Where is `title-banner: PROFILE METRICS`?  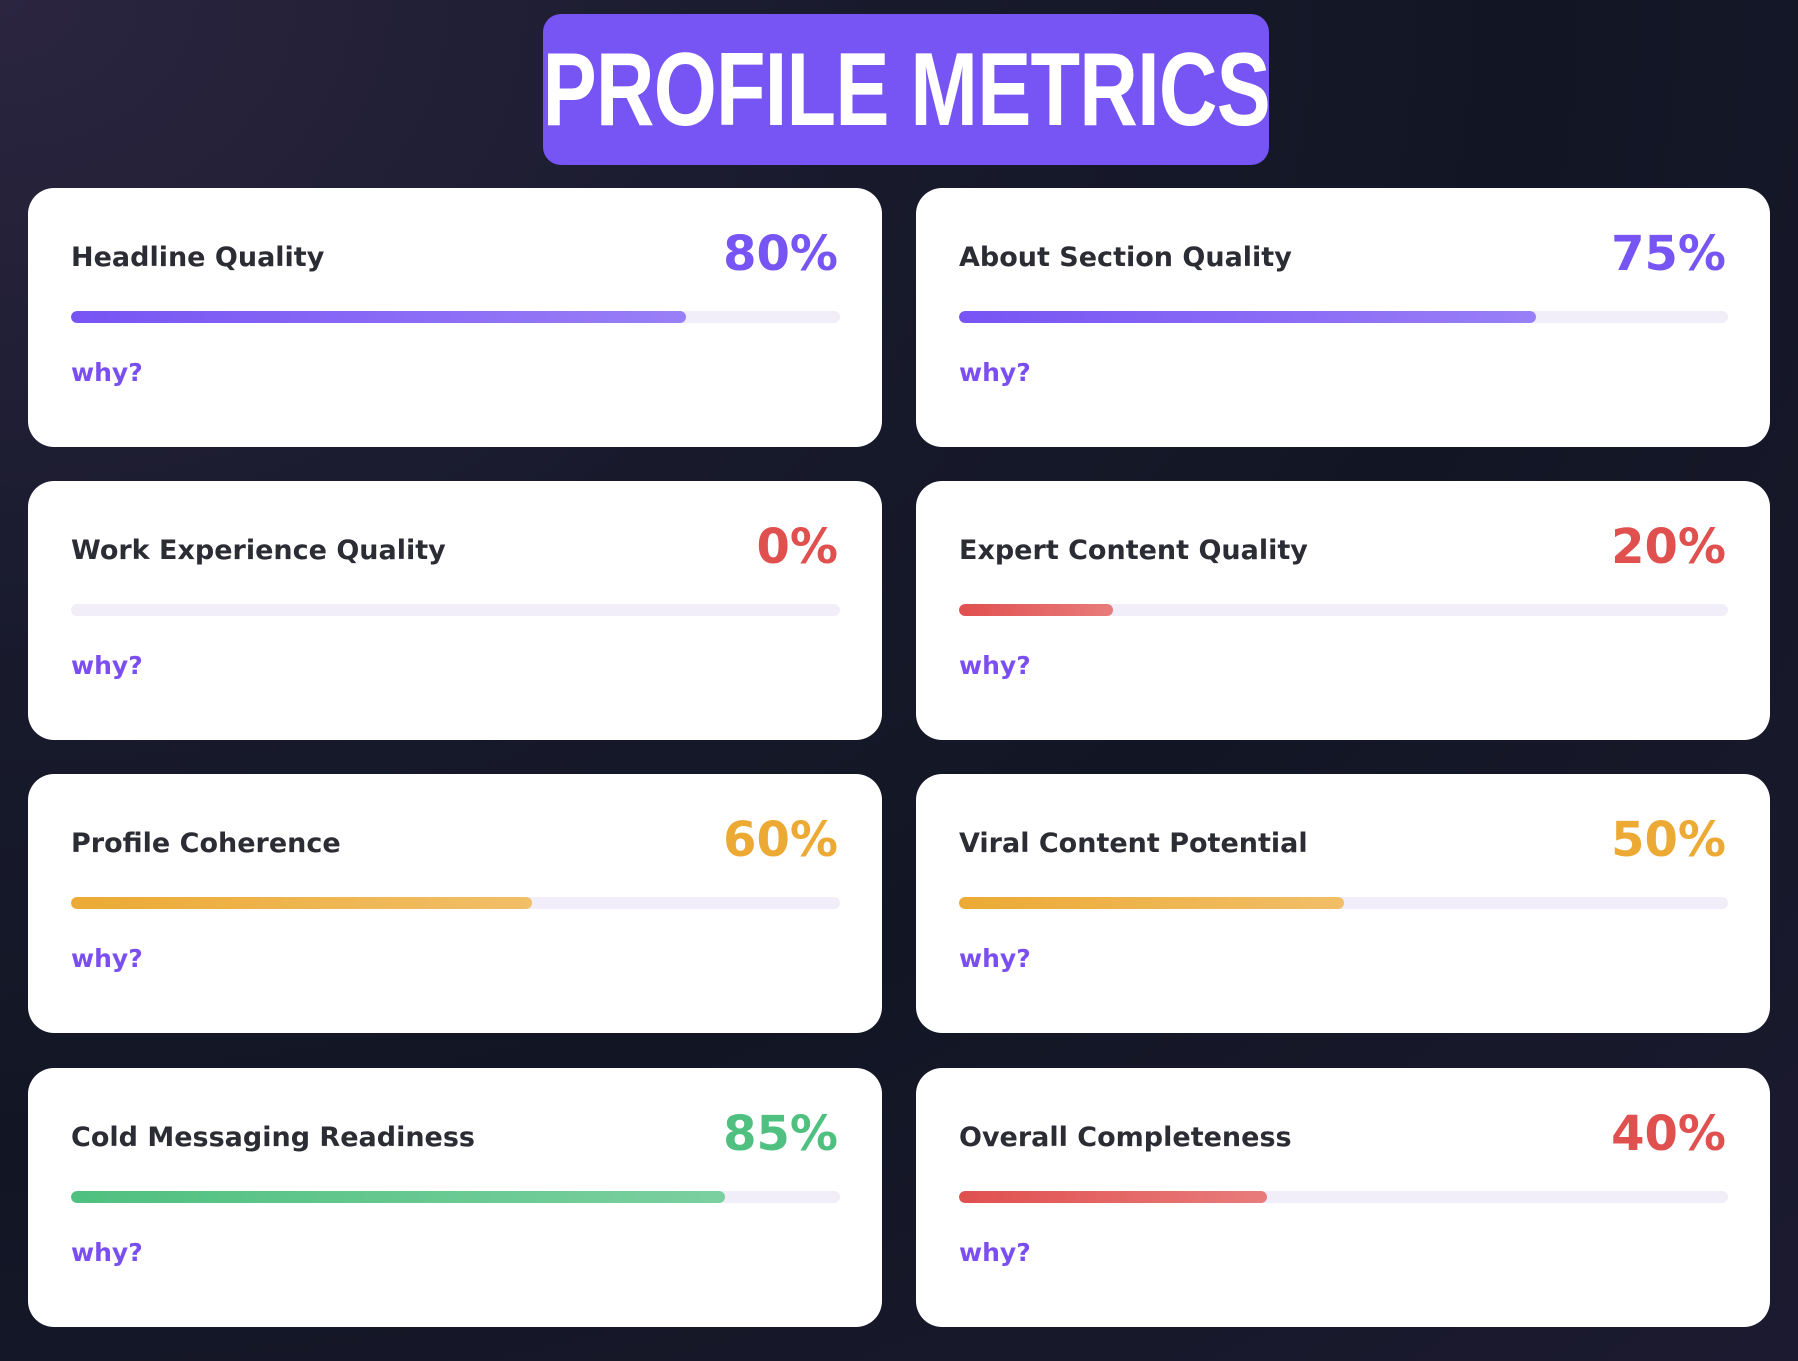
title-banner: PROFILE METRICS is located at coordinates (906, 89).